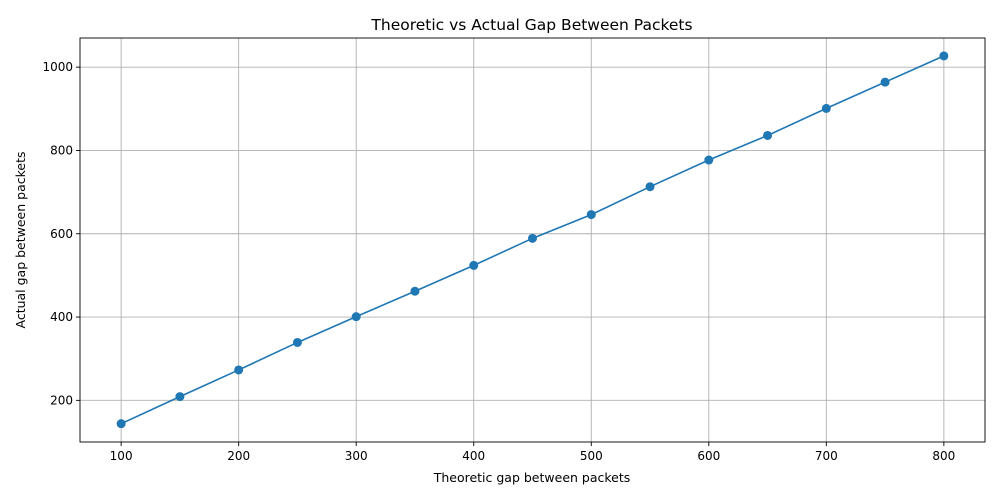  I want to click on y-axis-label: Actual gap between packets, so click(20, 239).